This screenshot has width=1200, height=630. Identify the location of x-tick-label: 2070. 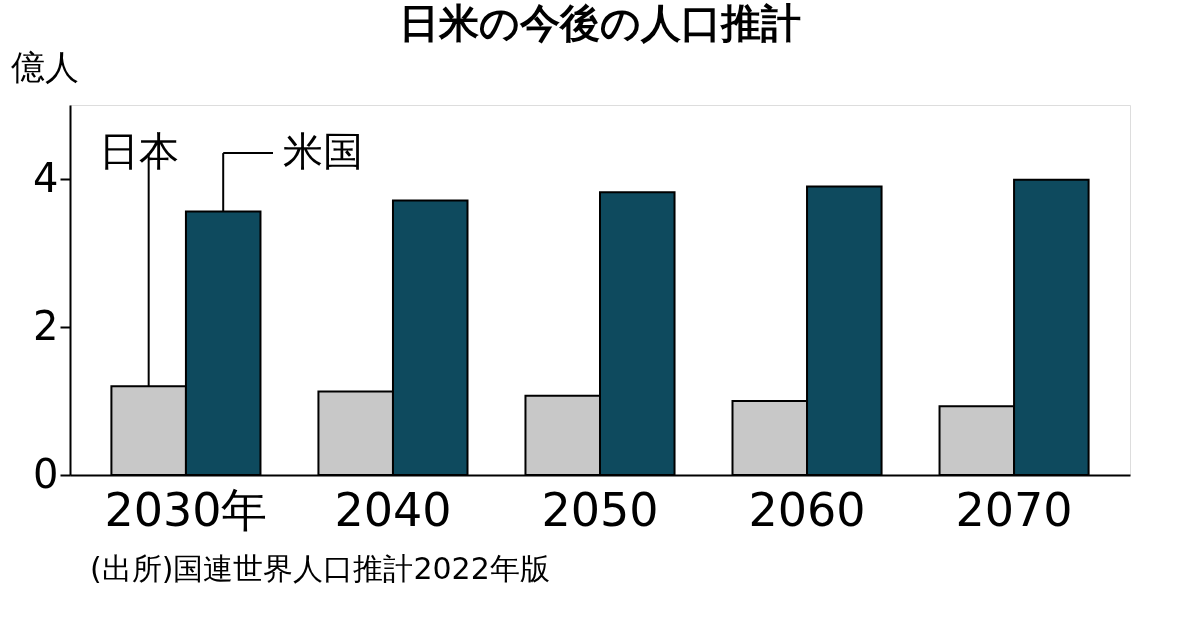
(1014, 509).